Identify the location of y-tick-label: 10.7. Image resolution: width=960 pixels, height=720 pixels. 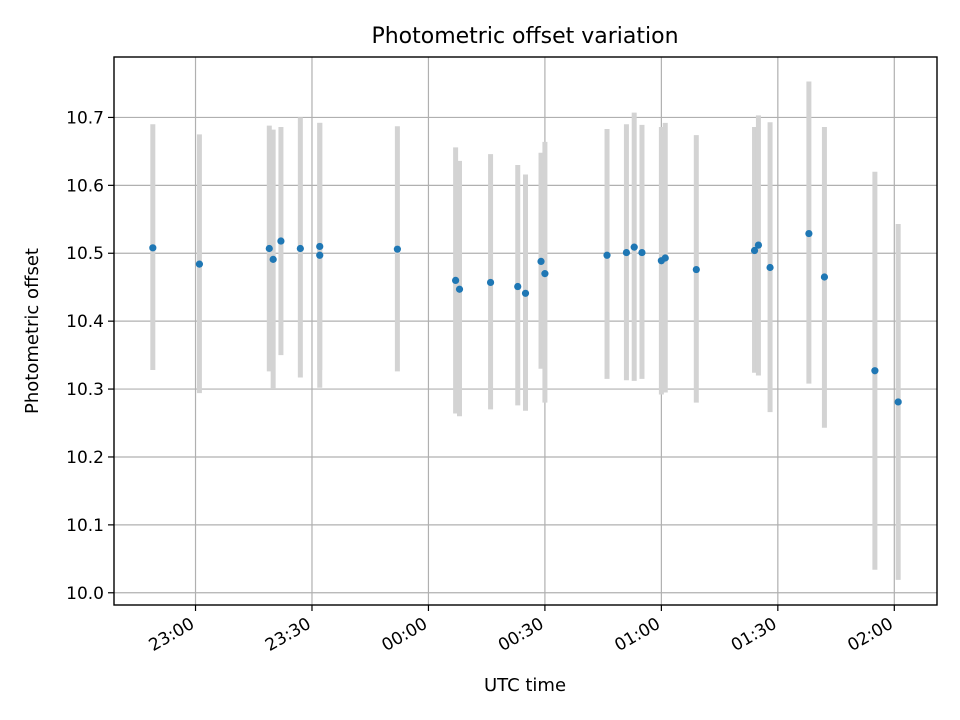
(85, 118).